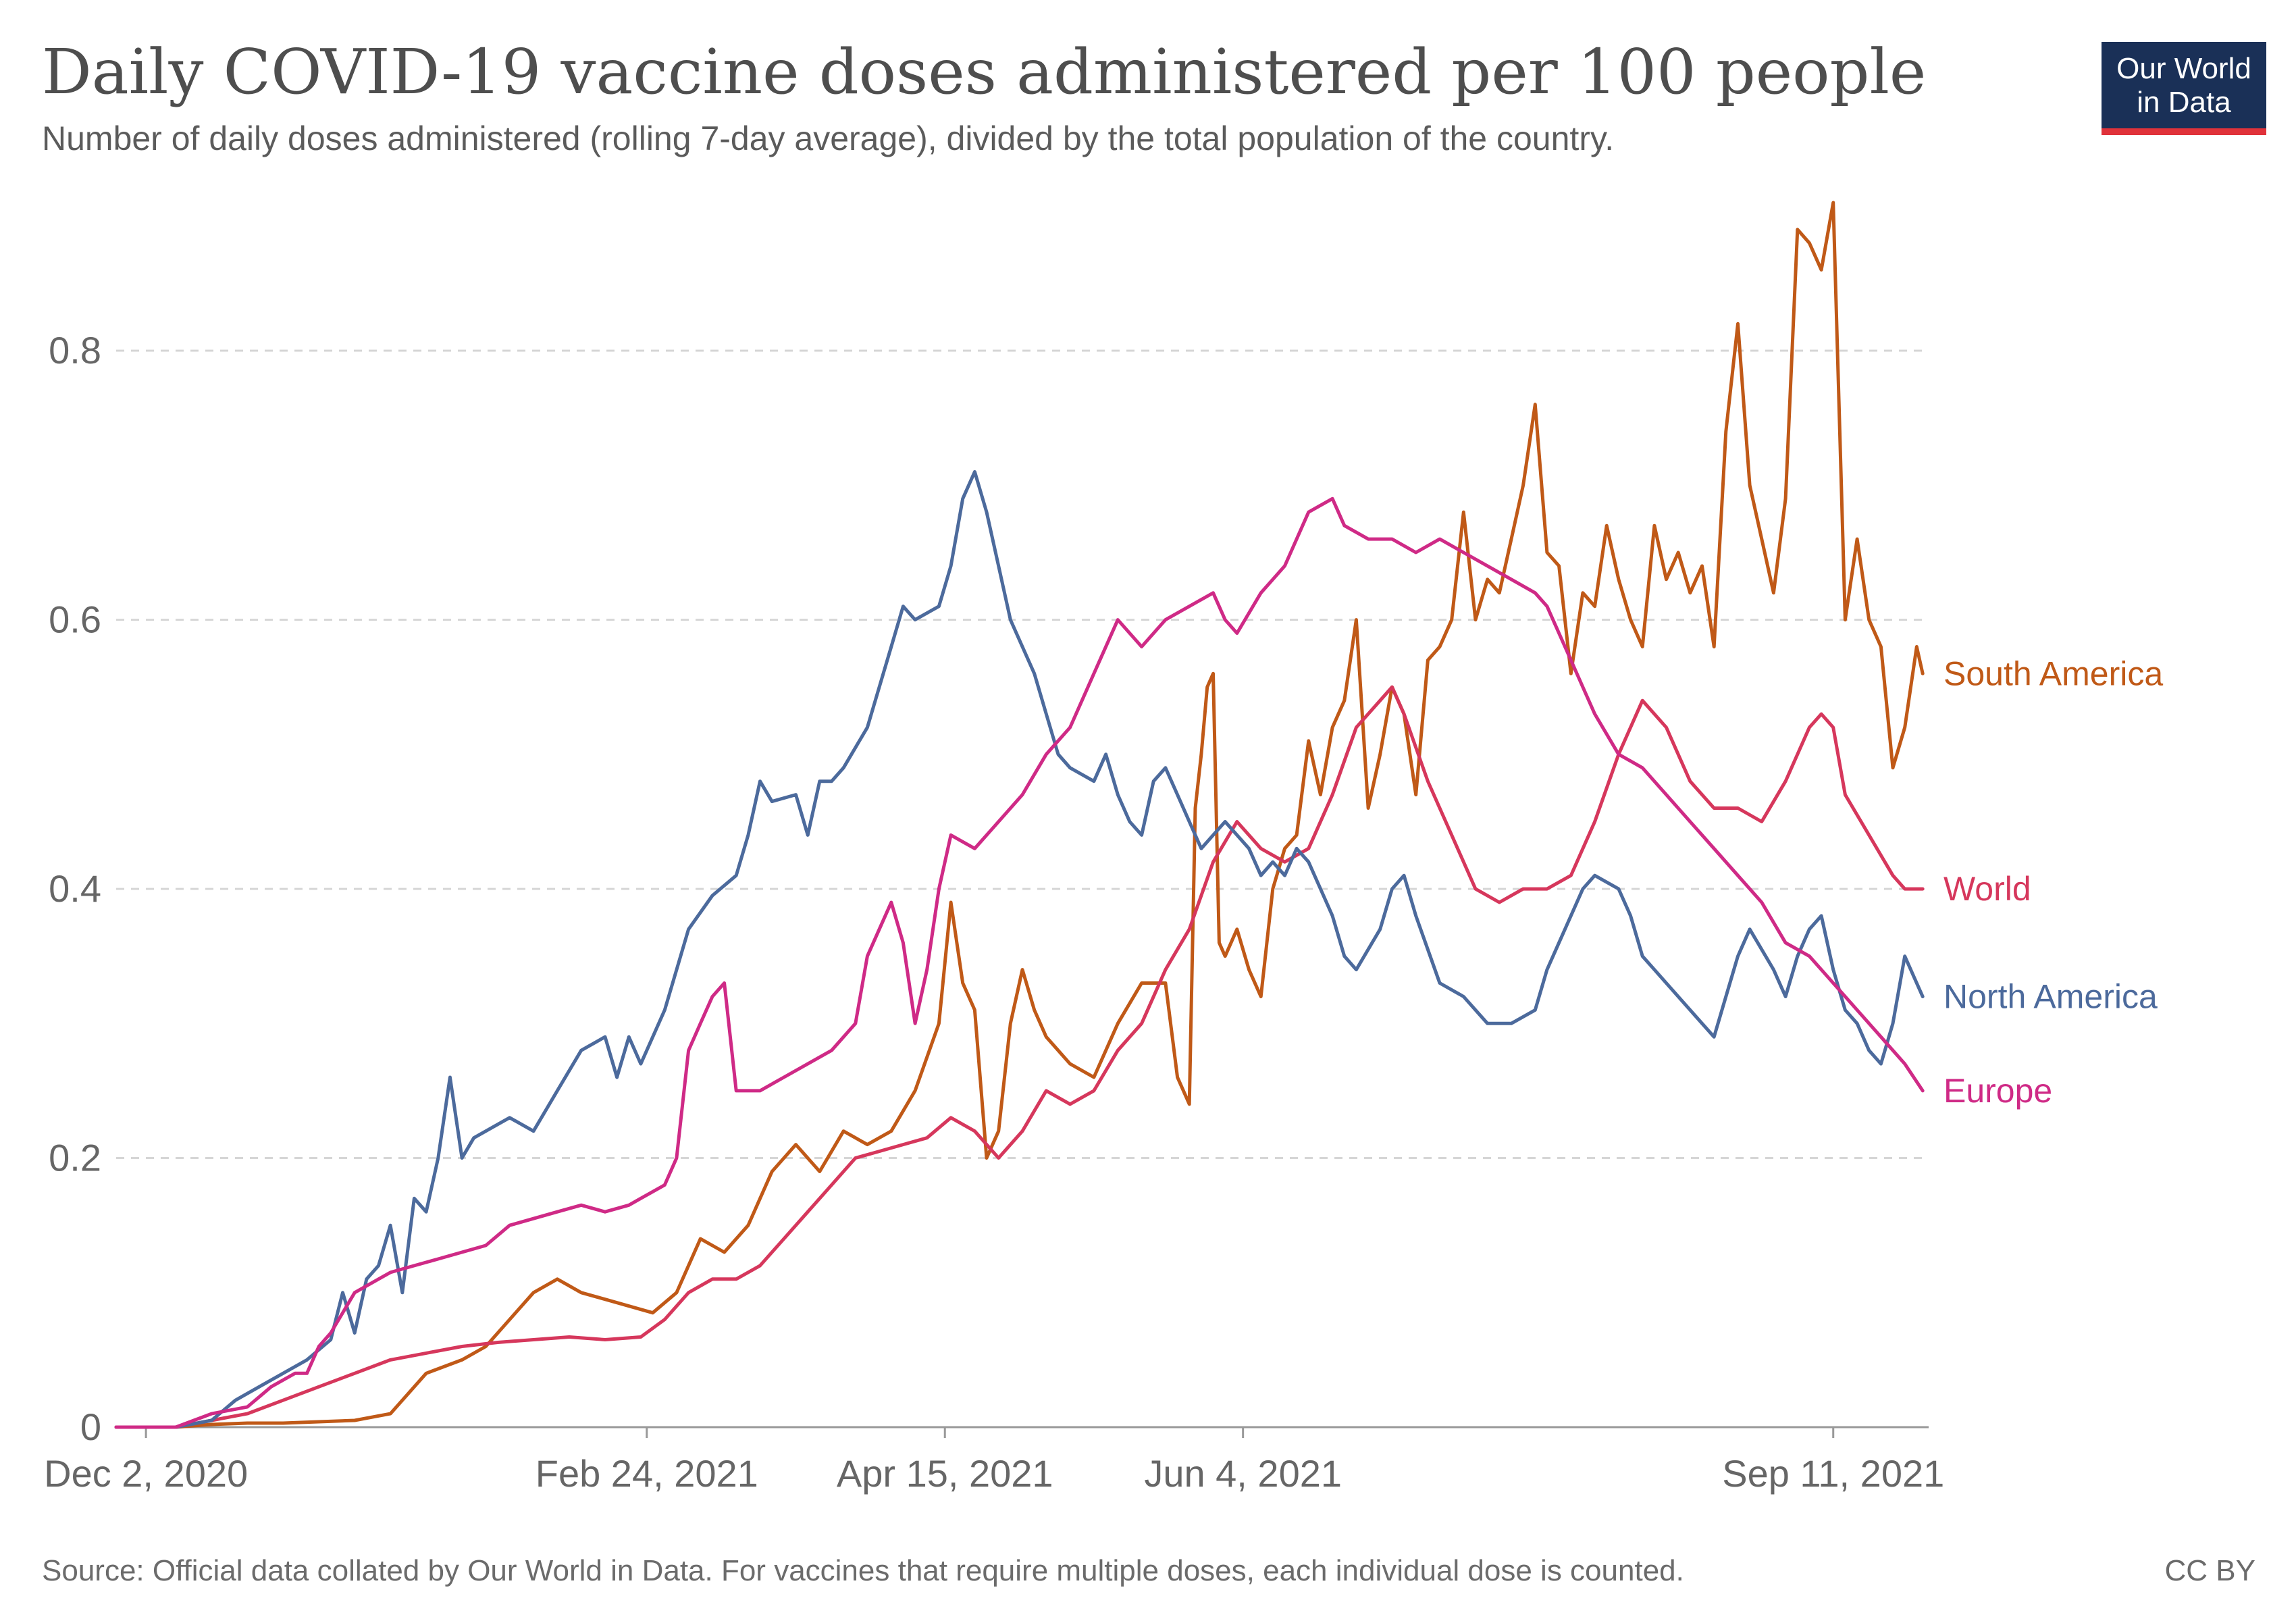  What do you see at coordinates (75, 350) in the screenshot?
I see `y-tick-label: 0.8` at bounding box center [75, 350].